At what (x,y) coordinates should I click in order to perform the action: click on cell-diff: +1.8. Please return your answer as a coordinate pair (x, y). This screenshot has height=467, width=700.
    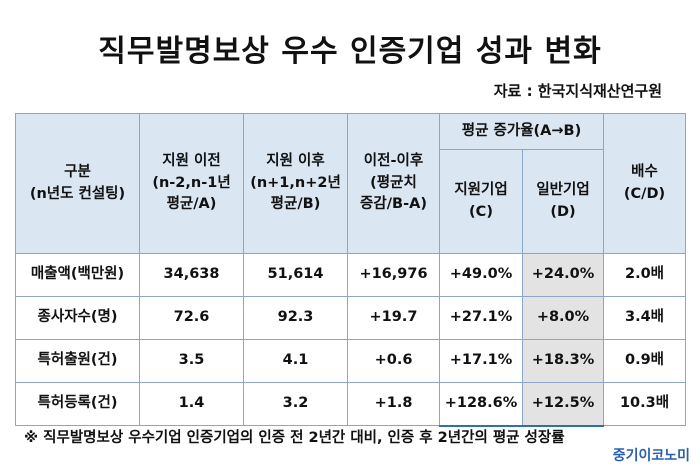
    Looking at the image, I should click on (393, 404).